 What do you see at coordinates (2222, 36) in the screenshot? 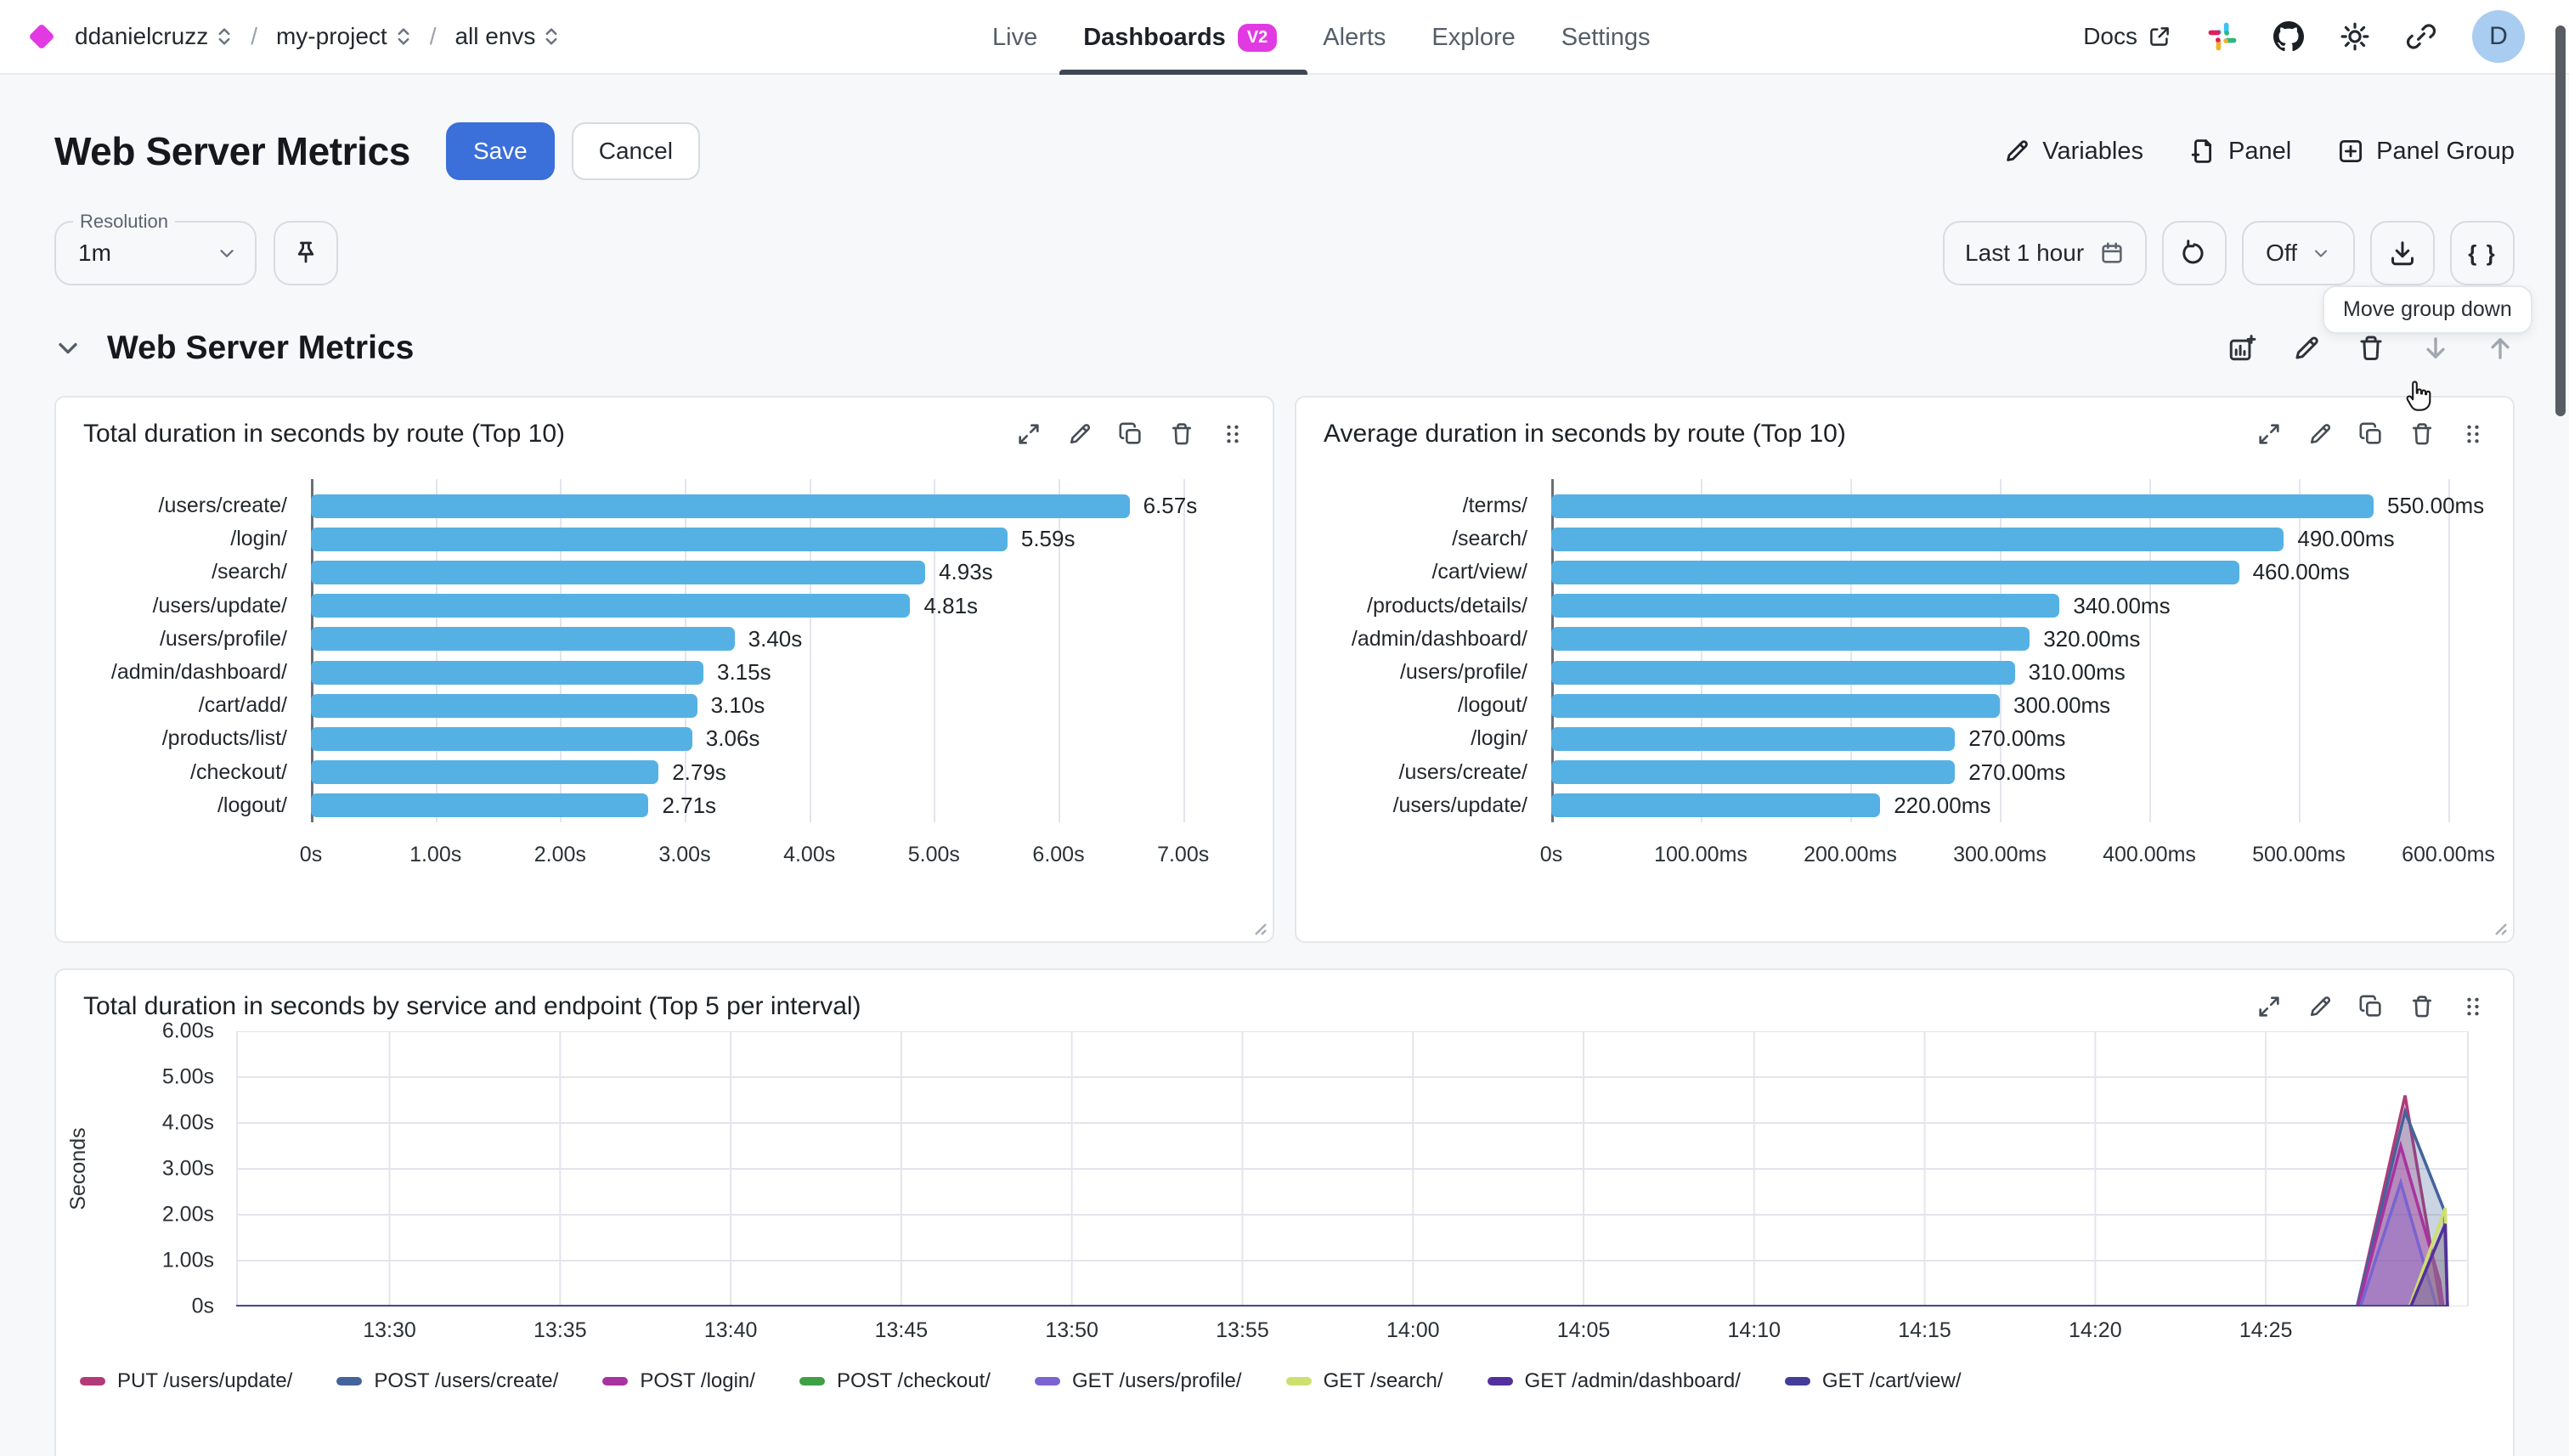
I see `slack-icon` at bounding box center [2222, 36].